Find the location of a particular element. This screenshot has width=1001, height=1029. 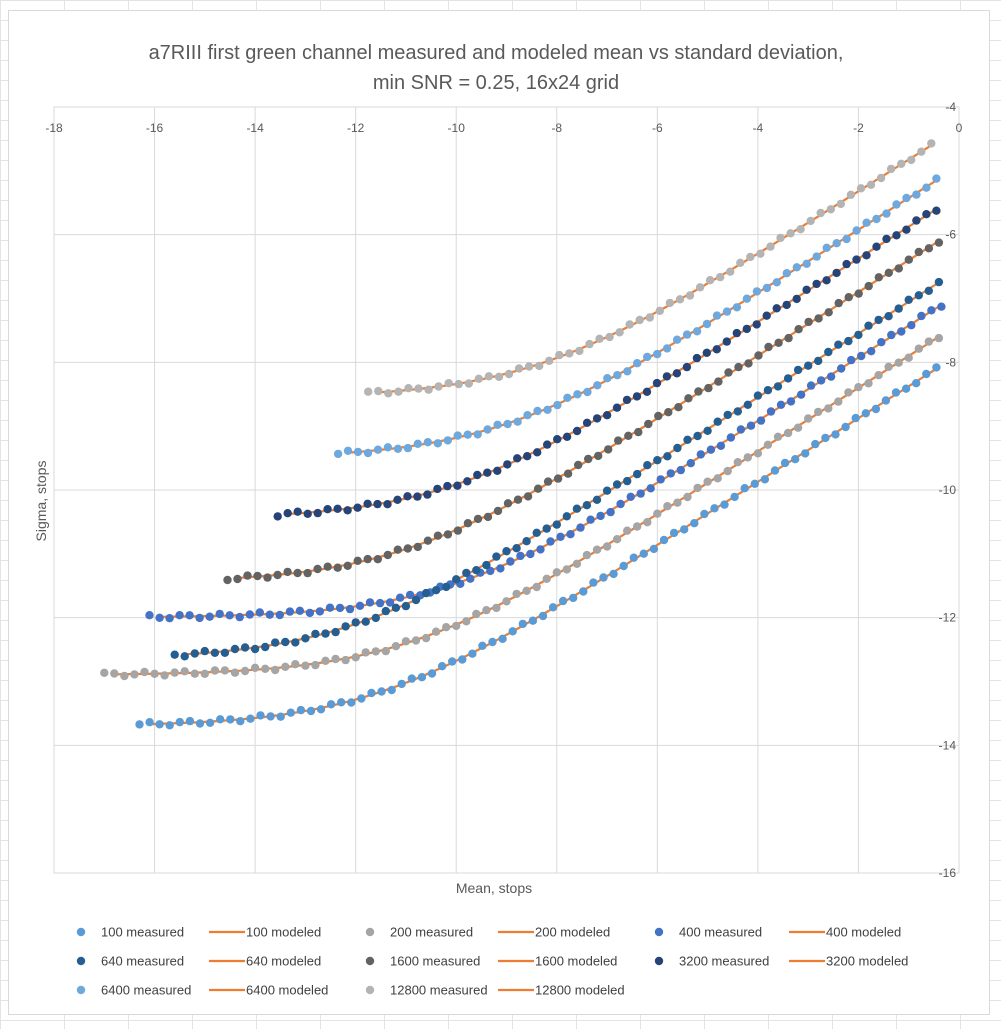

x-tick-label: -14 is located at coordinates (255, 128).